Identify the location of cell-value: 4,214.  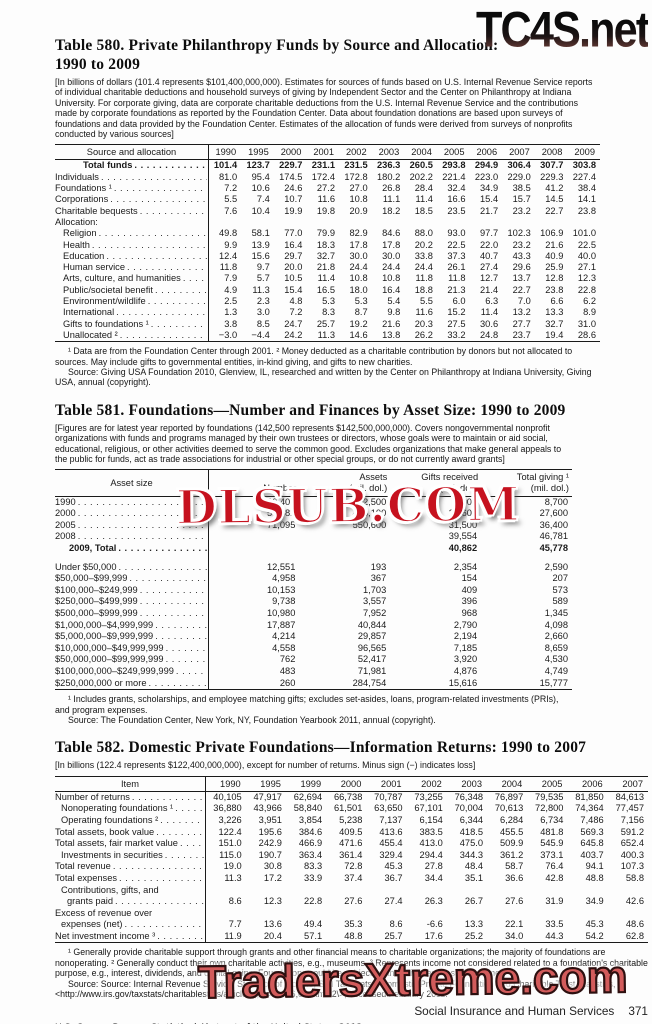
(284, 636).